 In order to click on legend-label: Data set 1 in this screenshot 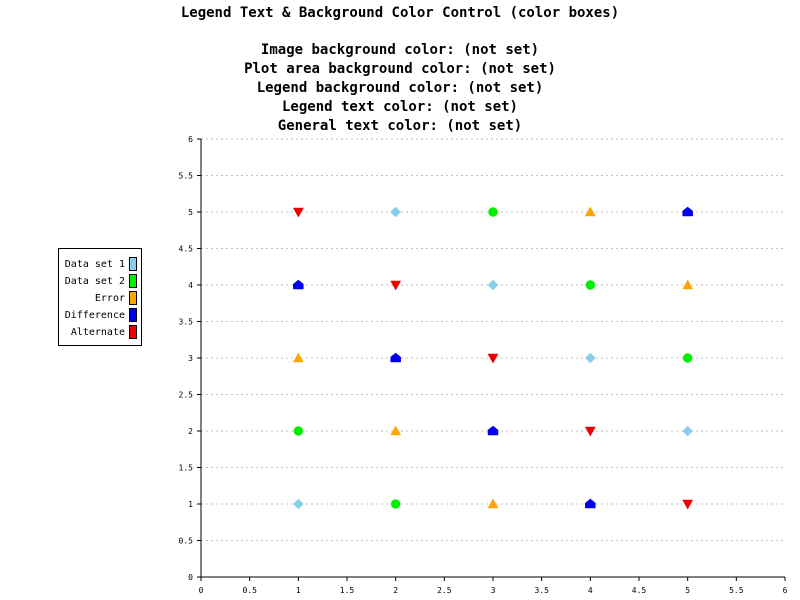, I will do `click(94, 264)`.